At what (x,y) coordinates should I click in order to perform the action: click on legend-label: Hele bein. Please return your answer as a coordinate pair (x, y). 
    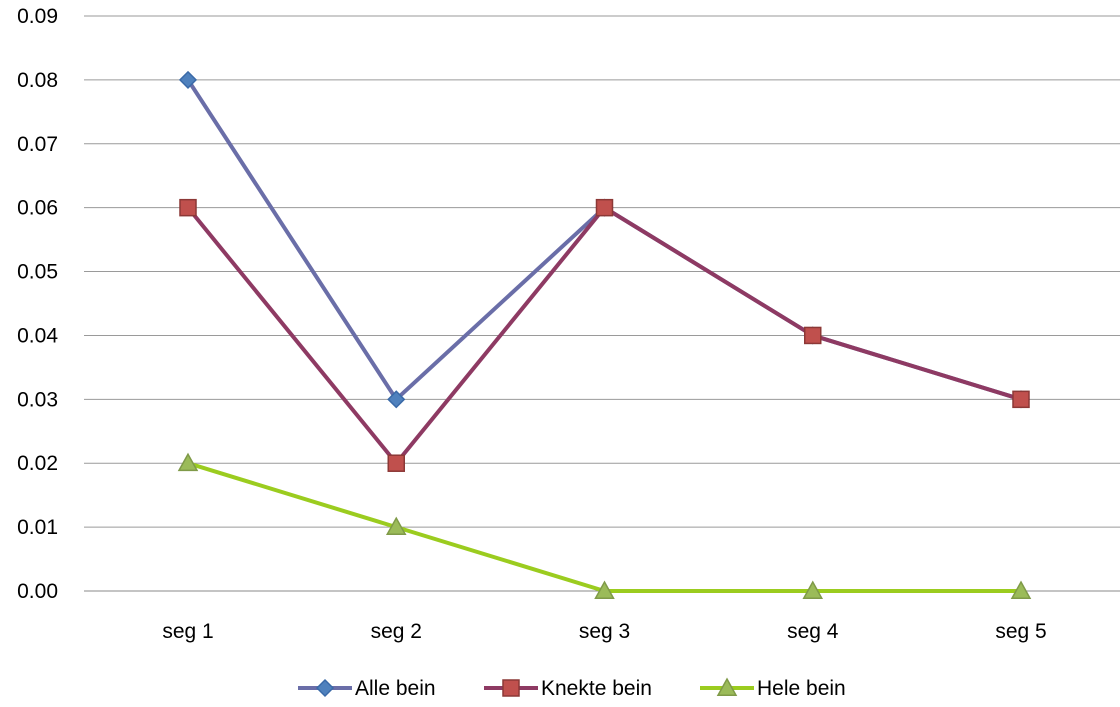
    Looking at the image, I should click on (801, 688).